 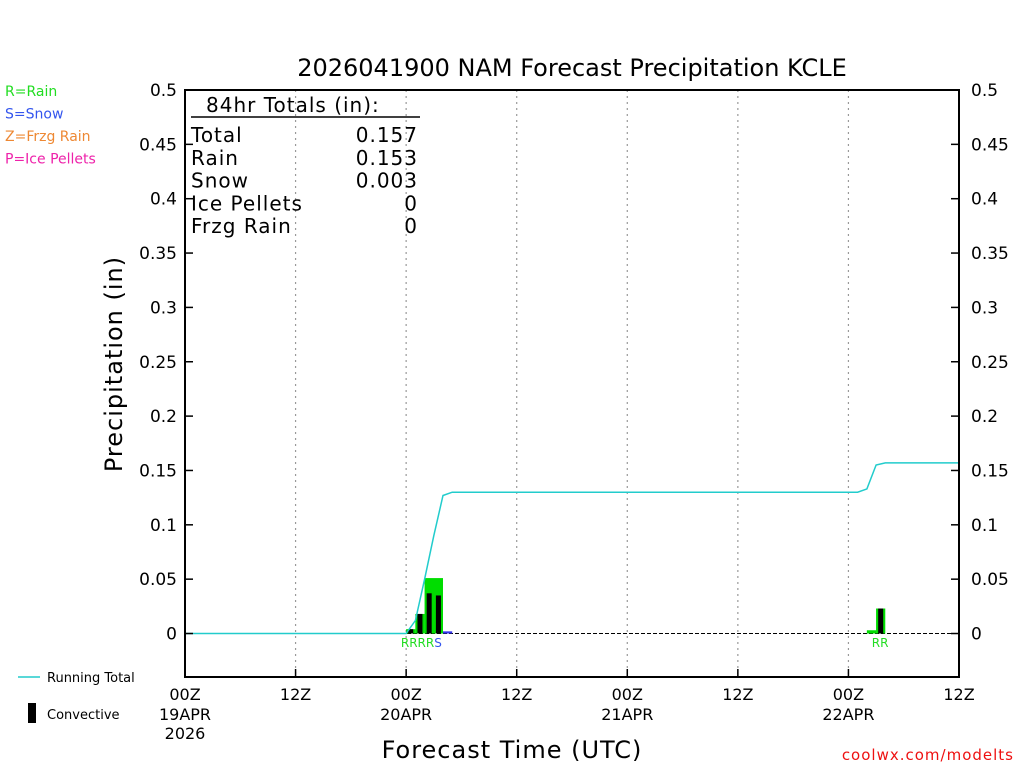 What do you see at coordinates (91, 678) in the screenshot?
I see `running-total-legend-text: Running Total` at bounding box center [91, 678].